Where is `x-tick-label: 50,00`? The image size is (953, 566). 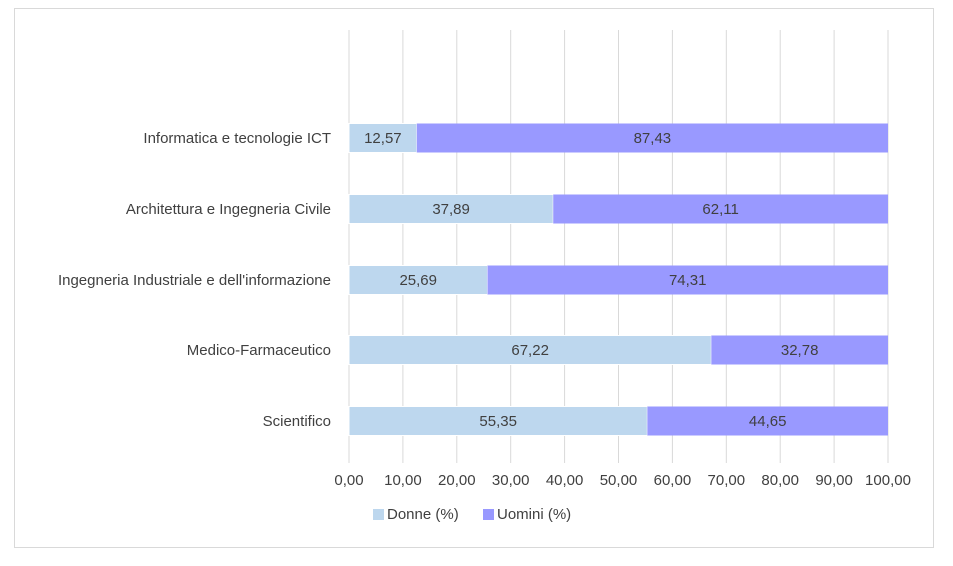 x-tick-label: 50,00 is located at coordinates (619, 480).